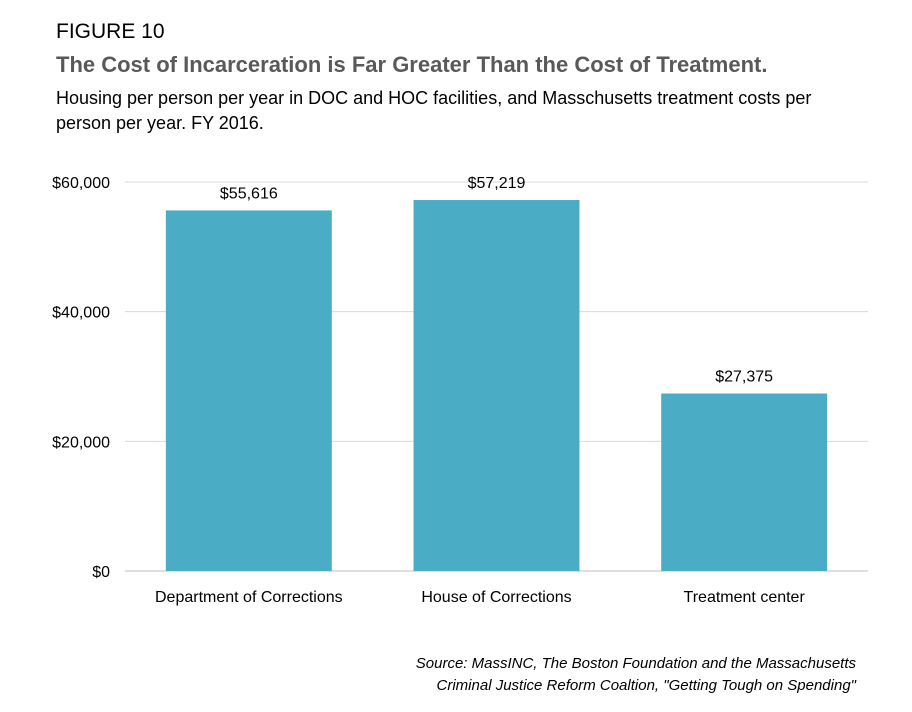 This screenshot has height=712, width=912. I want to click on x-tick-label: House of Corrections, so click(496, 597).